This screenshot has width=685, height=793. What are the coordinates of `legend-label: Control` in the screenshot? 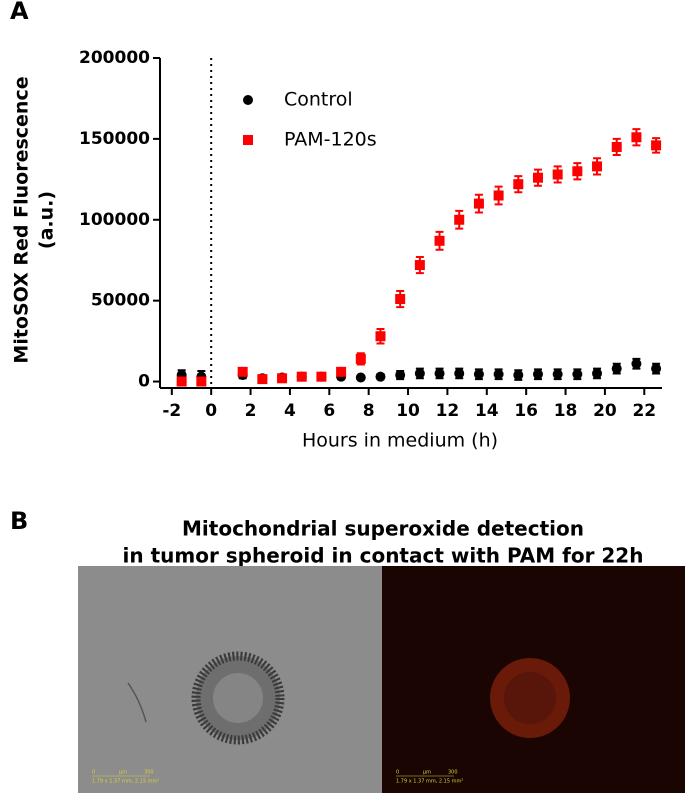 It's located at (318, 100).